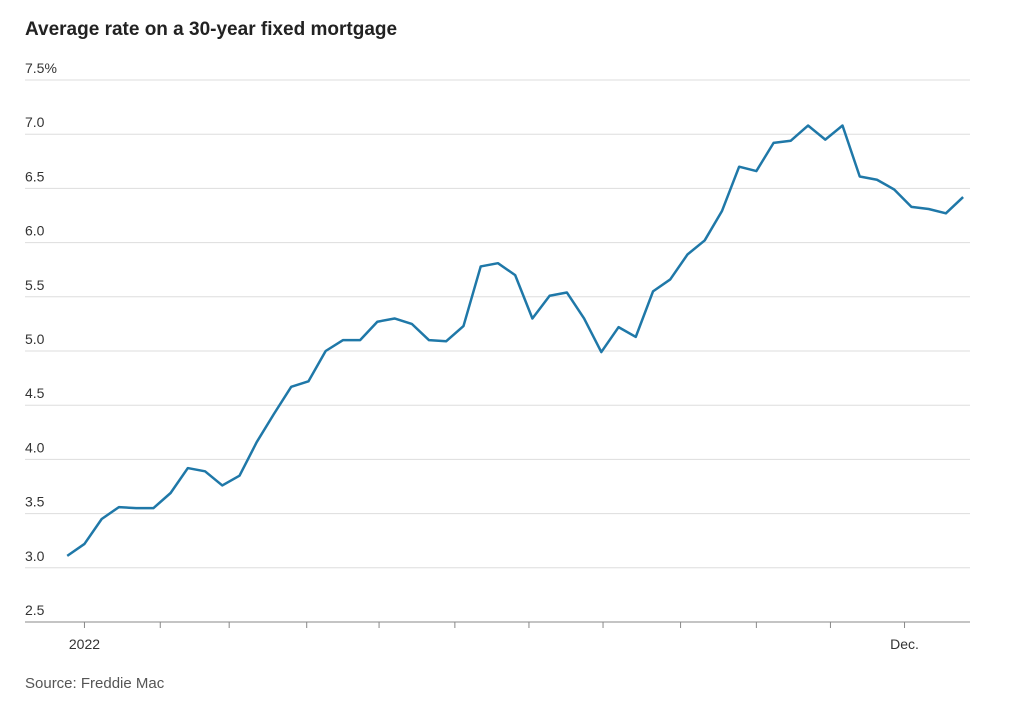 Image resolution: width=1024 pixels, height=708 pixels. I want to click on y-tick-label: 7.0, so click(35, 122).